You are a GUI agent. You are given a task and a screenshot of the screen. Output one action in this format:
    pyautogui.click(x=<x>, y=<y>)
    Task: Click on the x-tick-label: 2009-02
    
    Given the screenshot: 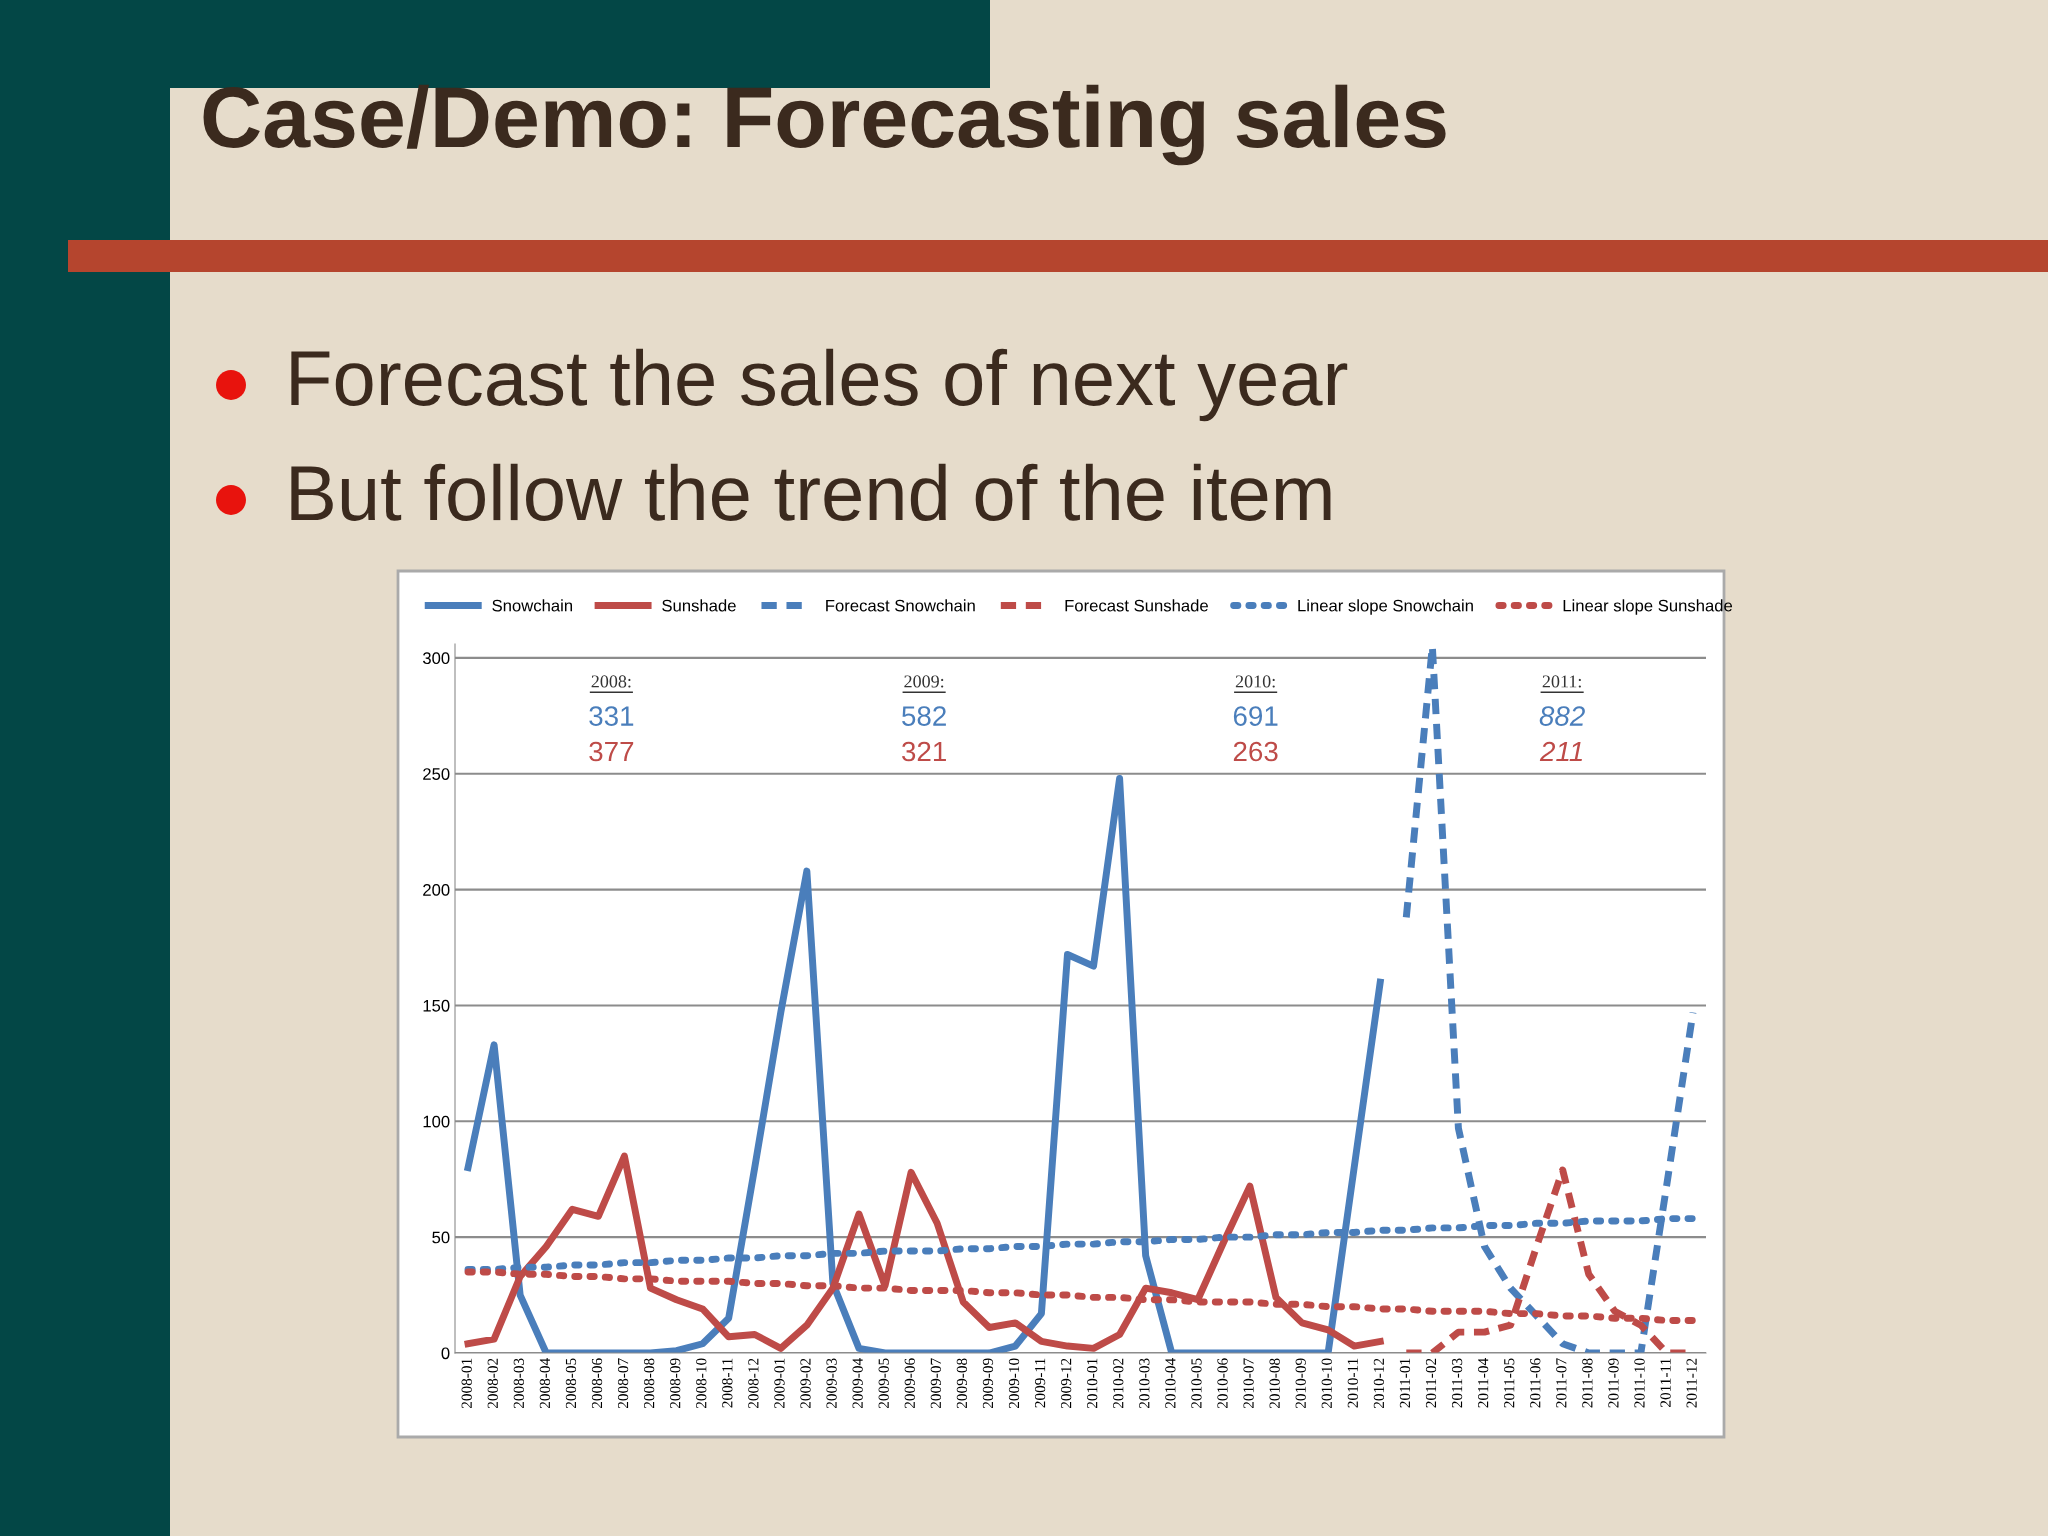 What is the action you would take?
    pyautogui.click(x=805, y=1383)
    